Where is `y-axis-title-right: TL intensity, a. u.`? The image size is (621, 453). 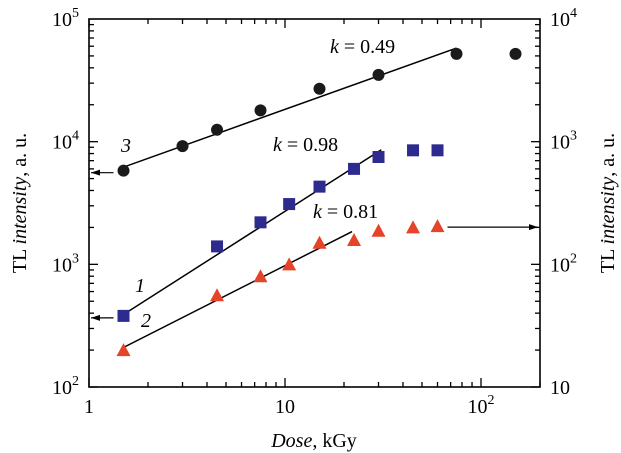 y-axis-title-right: TL intensity, a. u. is located at coordinates (608, 203).